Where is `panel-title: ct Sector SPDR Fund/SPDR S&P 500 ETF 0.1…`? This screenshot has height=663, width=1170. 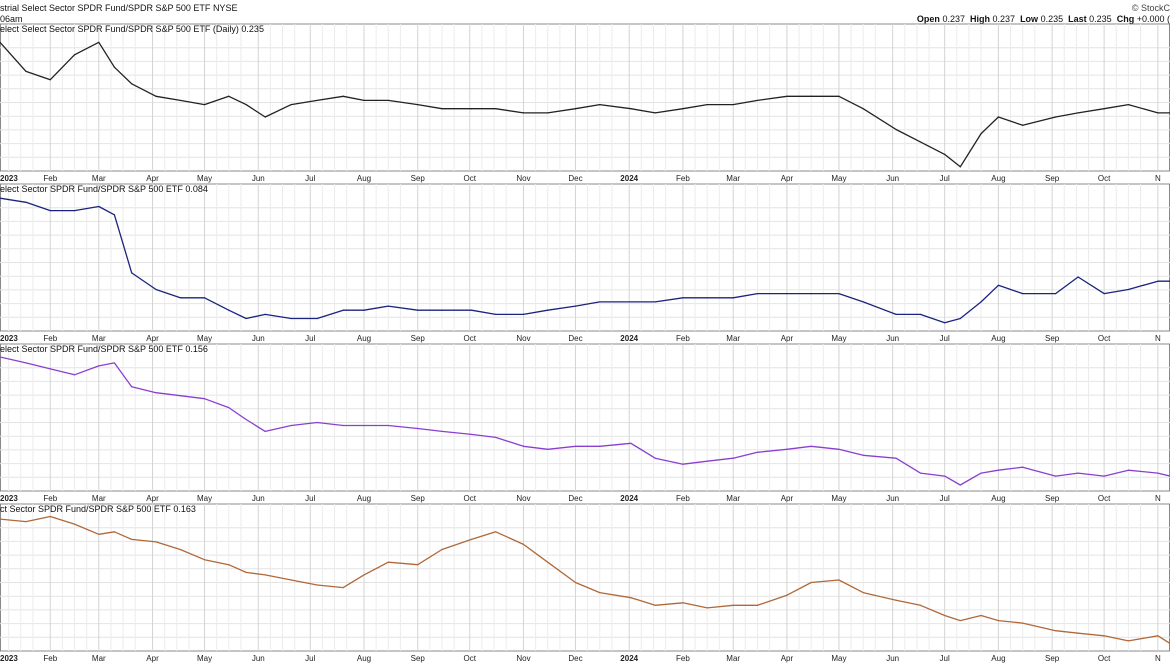 panel-title: ct Sector SPDR Fund/SPDR S&P 500 ETF 0.1… is located at coordinates (98, 509).